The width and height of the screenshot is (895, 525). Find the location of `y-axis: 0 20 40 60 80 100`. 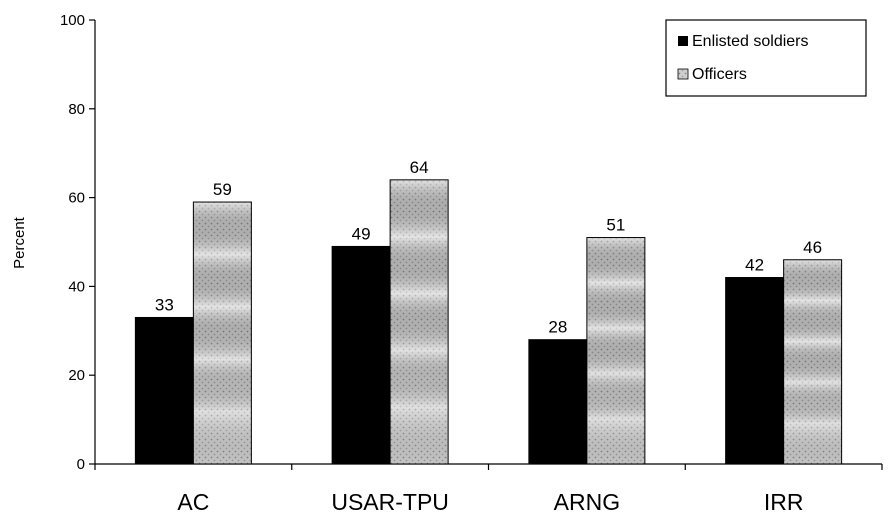

y-axis: 0 20 40 60 80 100 is located at coordinates (78, 242).